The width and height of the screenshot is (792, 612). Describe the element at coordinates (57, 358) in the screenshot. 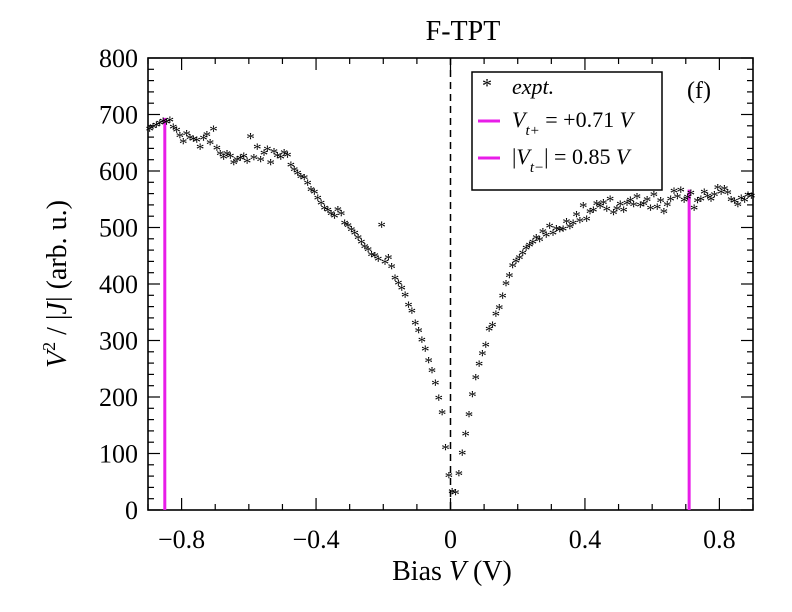

I see `y-axis-title-v: V` at that location.